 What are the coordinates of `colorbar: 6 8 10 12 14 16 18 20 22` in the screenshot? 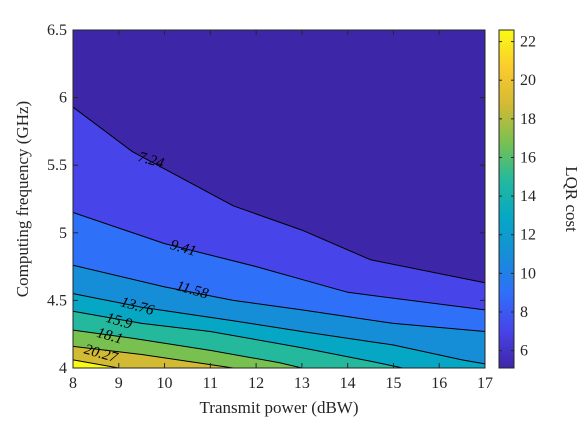 It's located at (517, 199).